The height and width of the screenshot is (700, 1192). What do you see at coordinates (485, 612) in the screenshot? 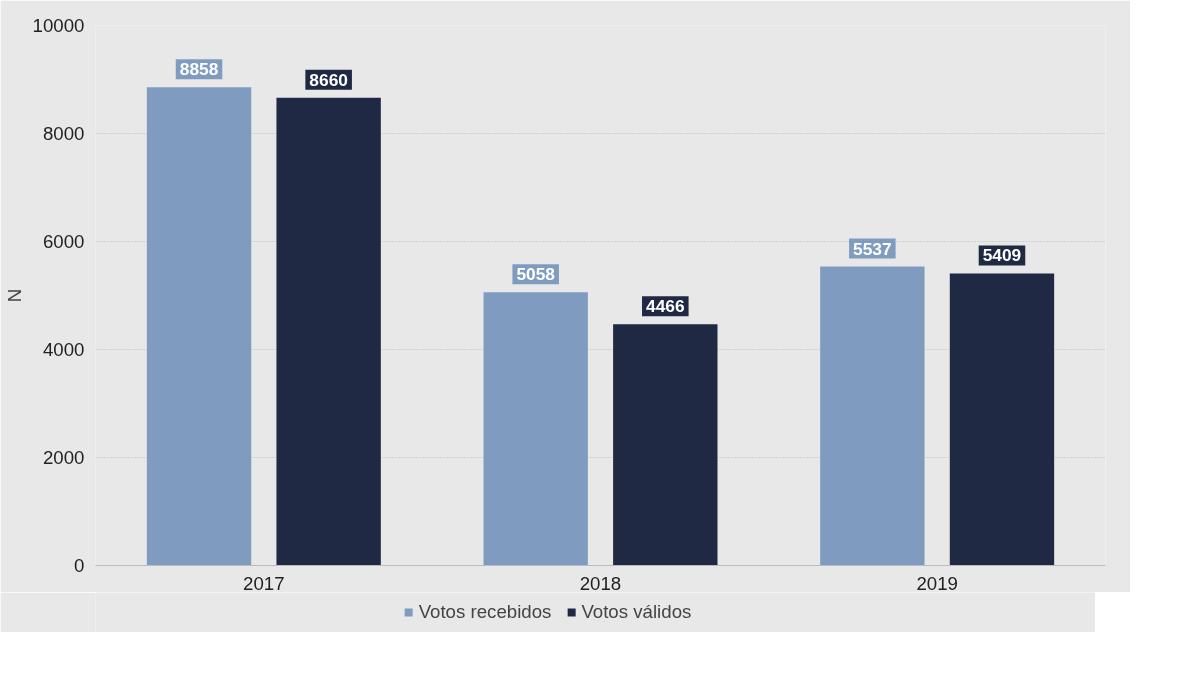
I see `legend-label: Votos recebidos` at bounding box center [485, 612].